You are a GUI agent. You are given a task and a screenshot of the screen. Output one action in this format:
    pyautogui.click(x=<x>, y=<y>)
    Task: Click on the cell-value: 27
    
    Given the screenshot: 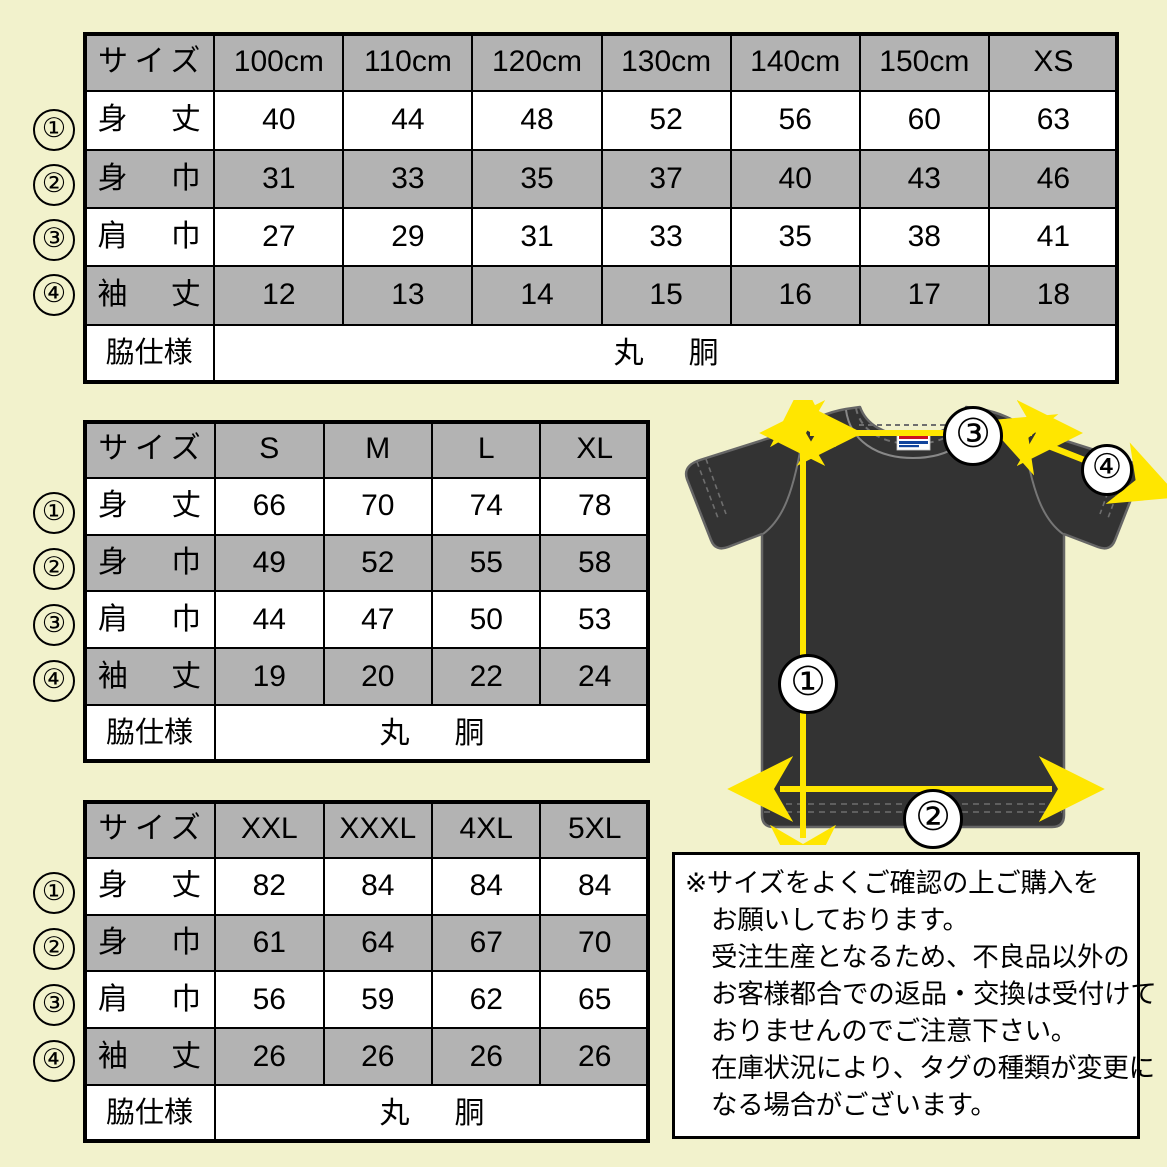 What is the action you would take?
    pyautogui.click(x=279, y=237)
    